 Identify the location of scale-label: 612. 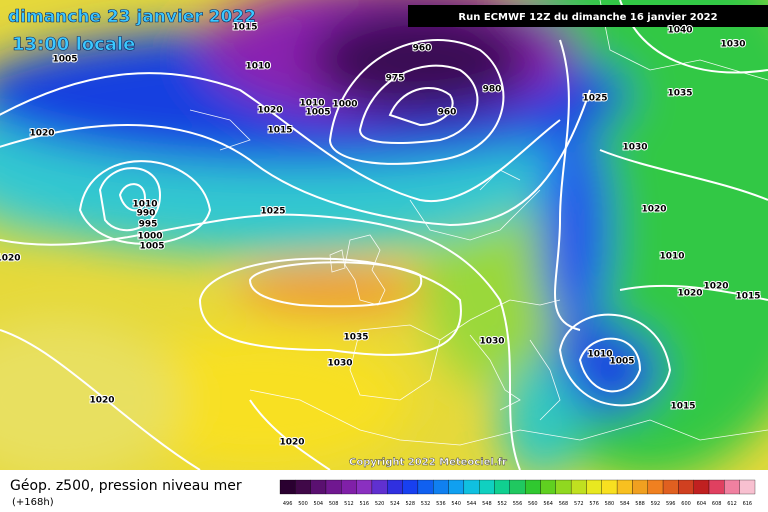
(732, 504).